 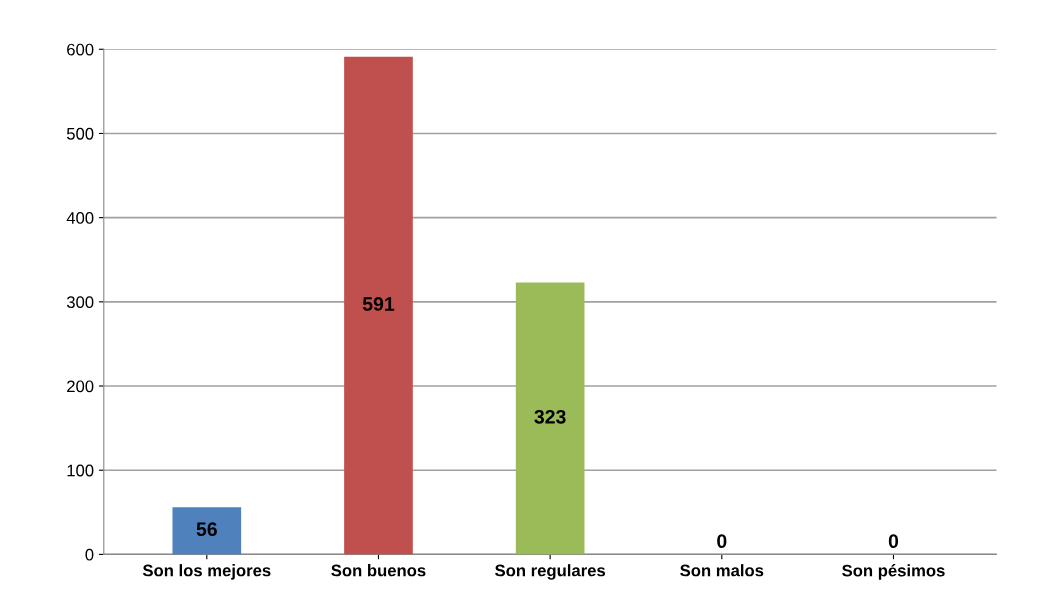 What do you see at coordinates (80, 302) in the screenshot?
I see `y-tick-label: 300` at bounding box center [80, 302].